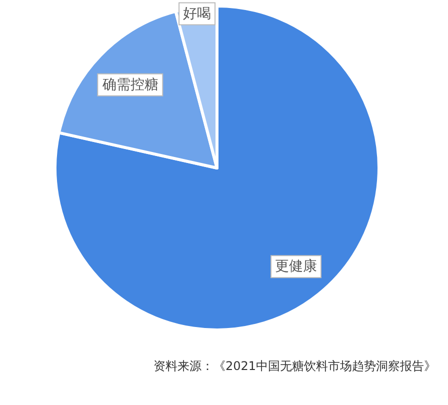 This screenshot has width=448, height=405. I want to click on slice-label: 更健康, so click(296, 266).